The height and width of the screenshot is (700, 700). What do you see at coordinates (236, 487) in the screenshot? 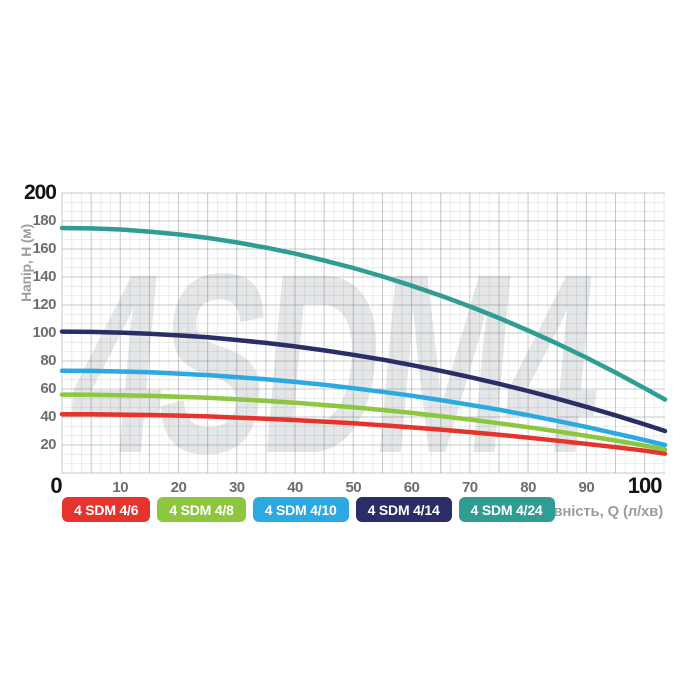
I see `x-tick-label: 30` at bounding box center [236, 487].